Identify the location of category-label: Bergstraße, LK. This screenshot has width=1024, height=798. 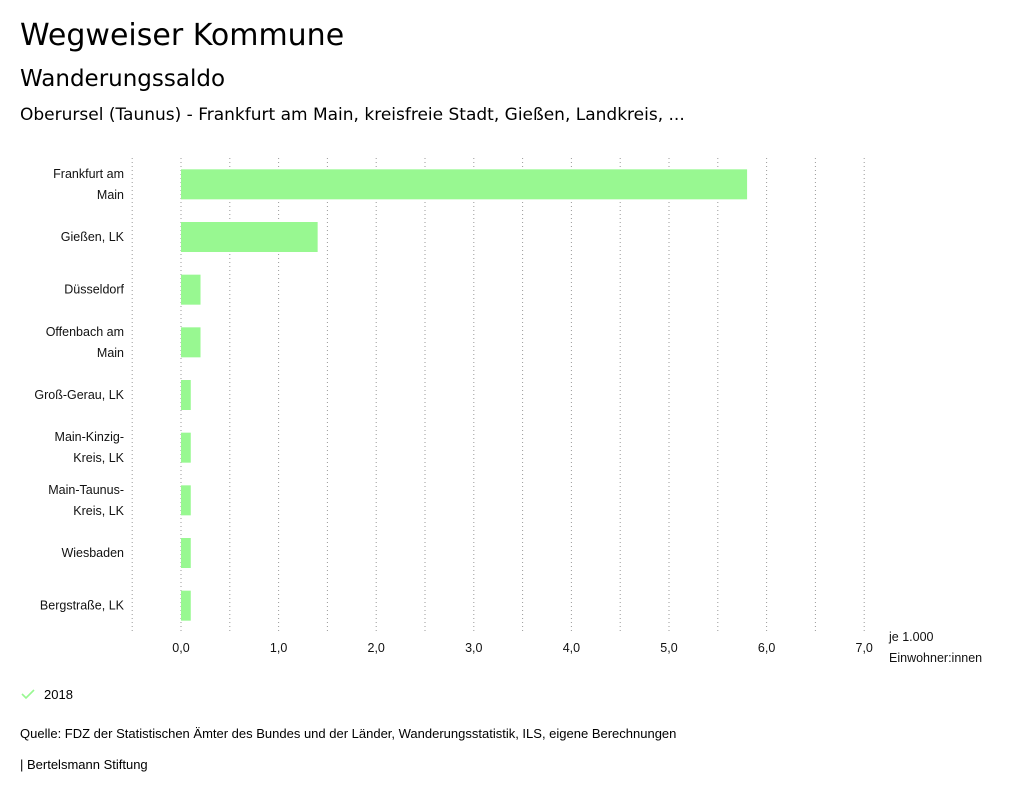
(82, 606).